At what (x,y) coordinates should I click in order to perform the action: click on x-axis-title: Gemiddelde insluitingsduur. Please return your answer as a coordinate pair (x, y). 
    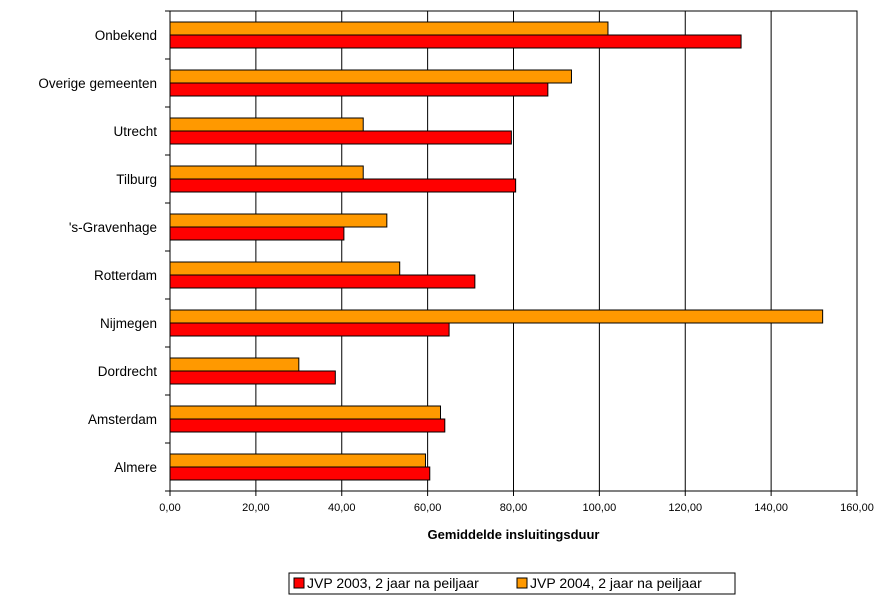
    Looking at the image, I should click on (514, 534).